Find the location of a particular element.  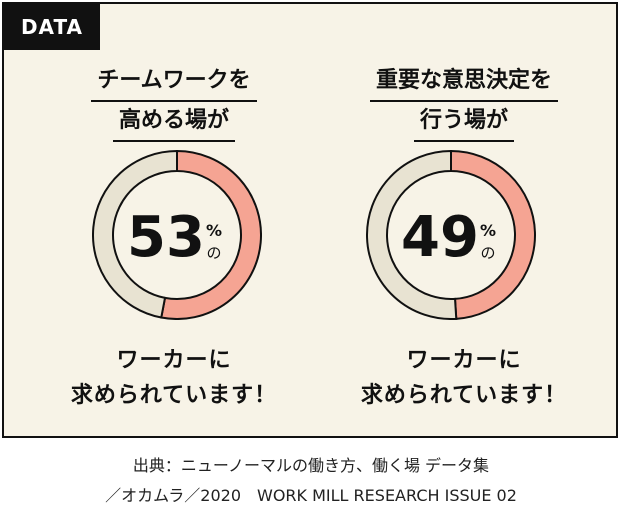

donut-chart: 49 % の is located at coordinates (451, 235).